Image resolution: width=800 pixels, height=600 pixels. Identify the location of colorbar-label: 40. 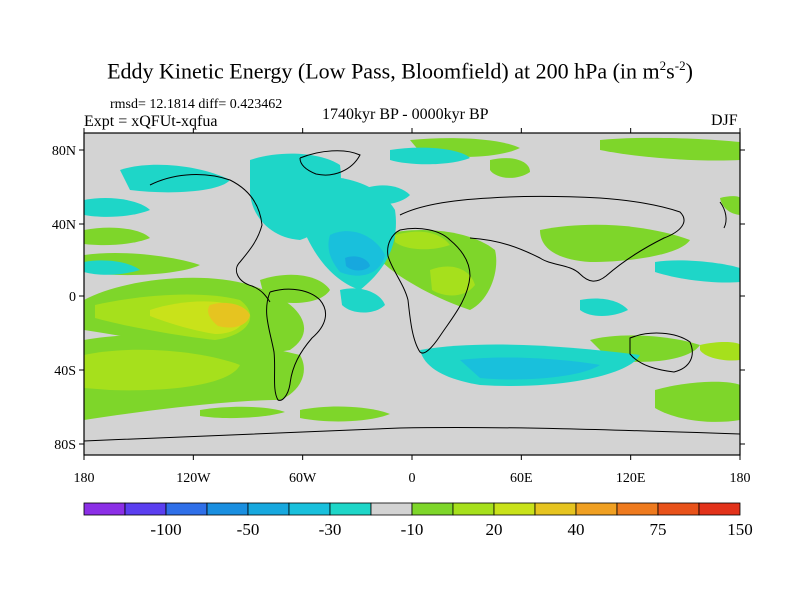
(576, 529).